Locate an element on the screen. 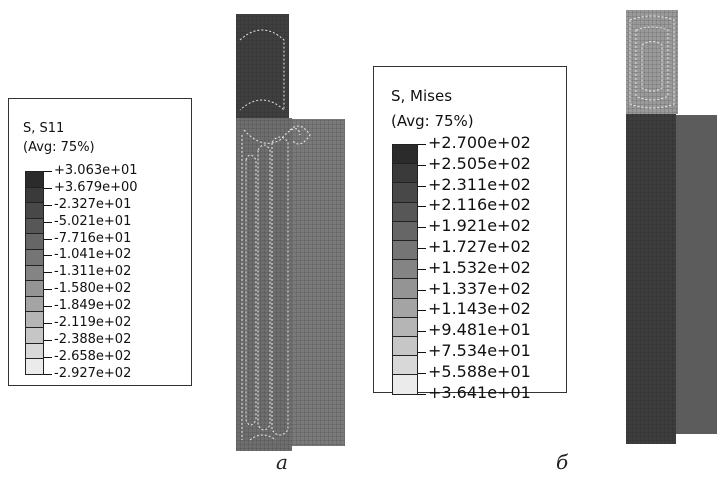  legend-value: +1.727e+02 is located at coordinates (479, 247).